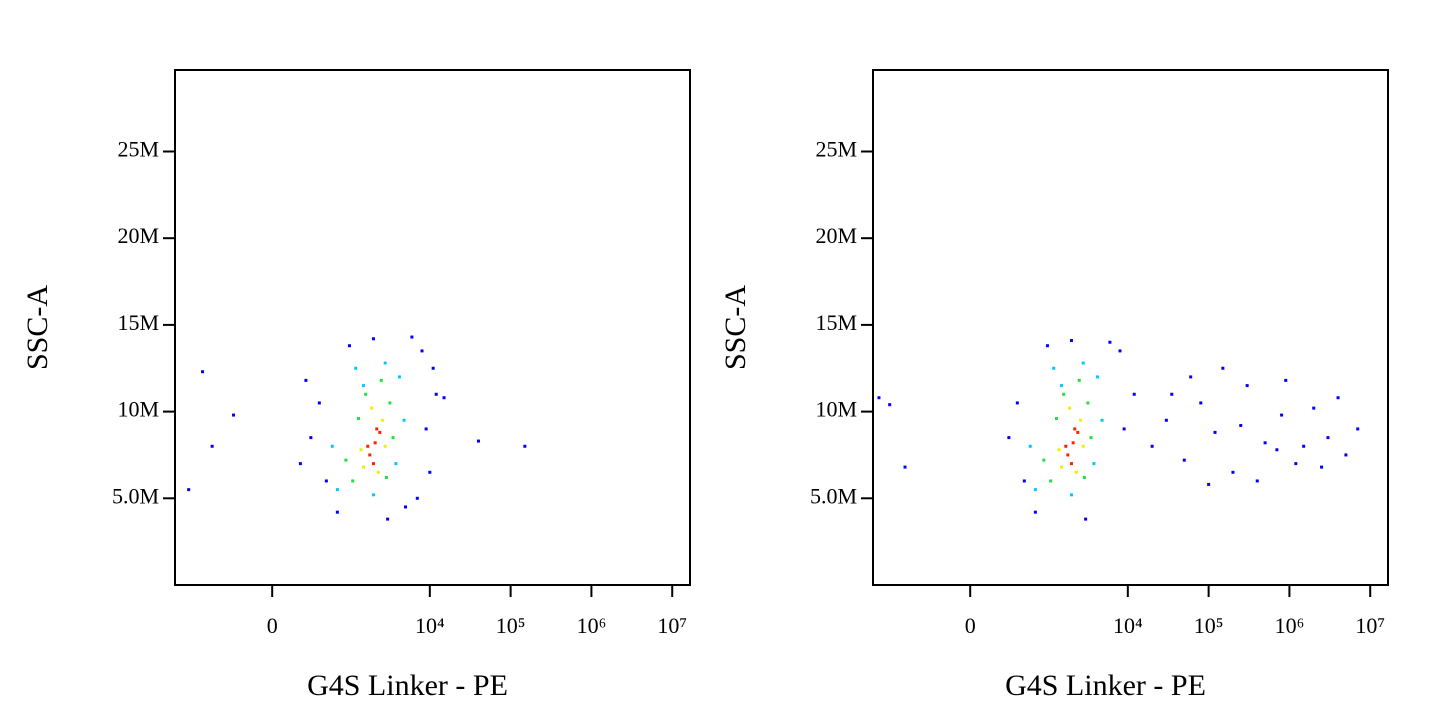  Describe the element at coordinates (37, 327) in the screenshot. I see `y-axis-label: SSC-A` at that location.